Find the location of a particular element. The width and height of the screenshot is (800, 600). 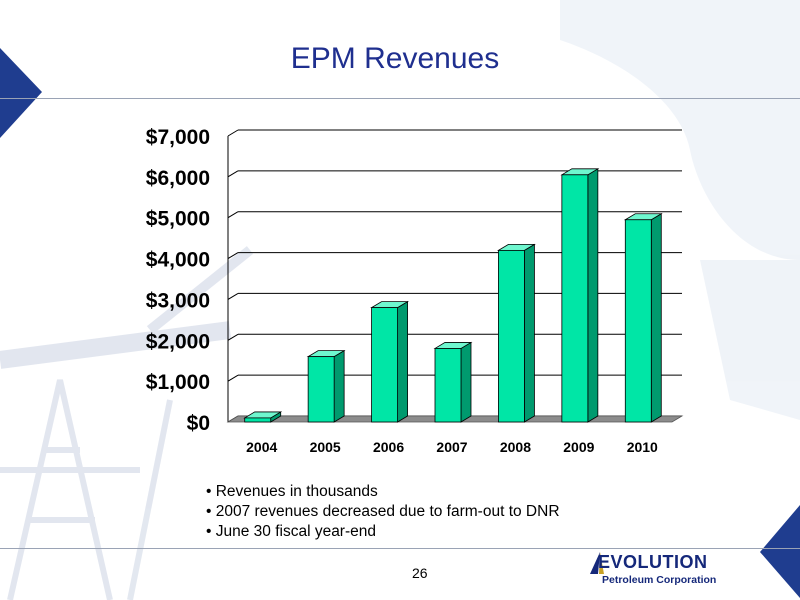

note-item: • Revenues in thousands is located at coordinates (292, 491).